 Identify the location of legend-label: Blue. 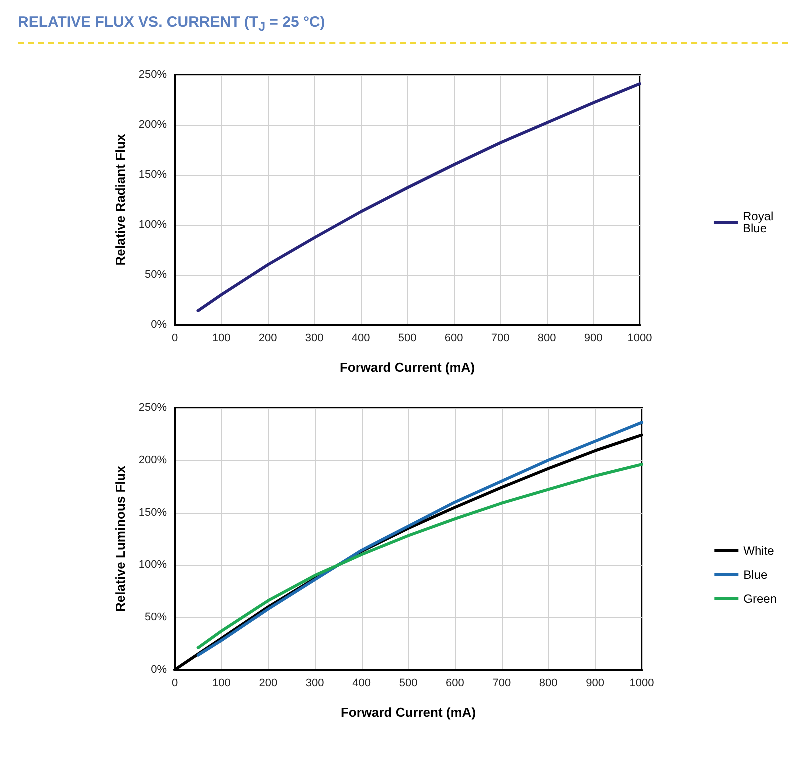
(756, 575).